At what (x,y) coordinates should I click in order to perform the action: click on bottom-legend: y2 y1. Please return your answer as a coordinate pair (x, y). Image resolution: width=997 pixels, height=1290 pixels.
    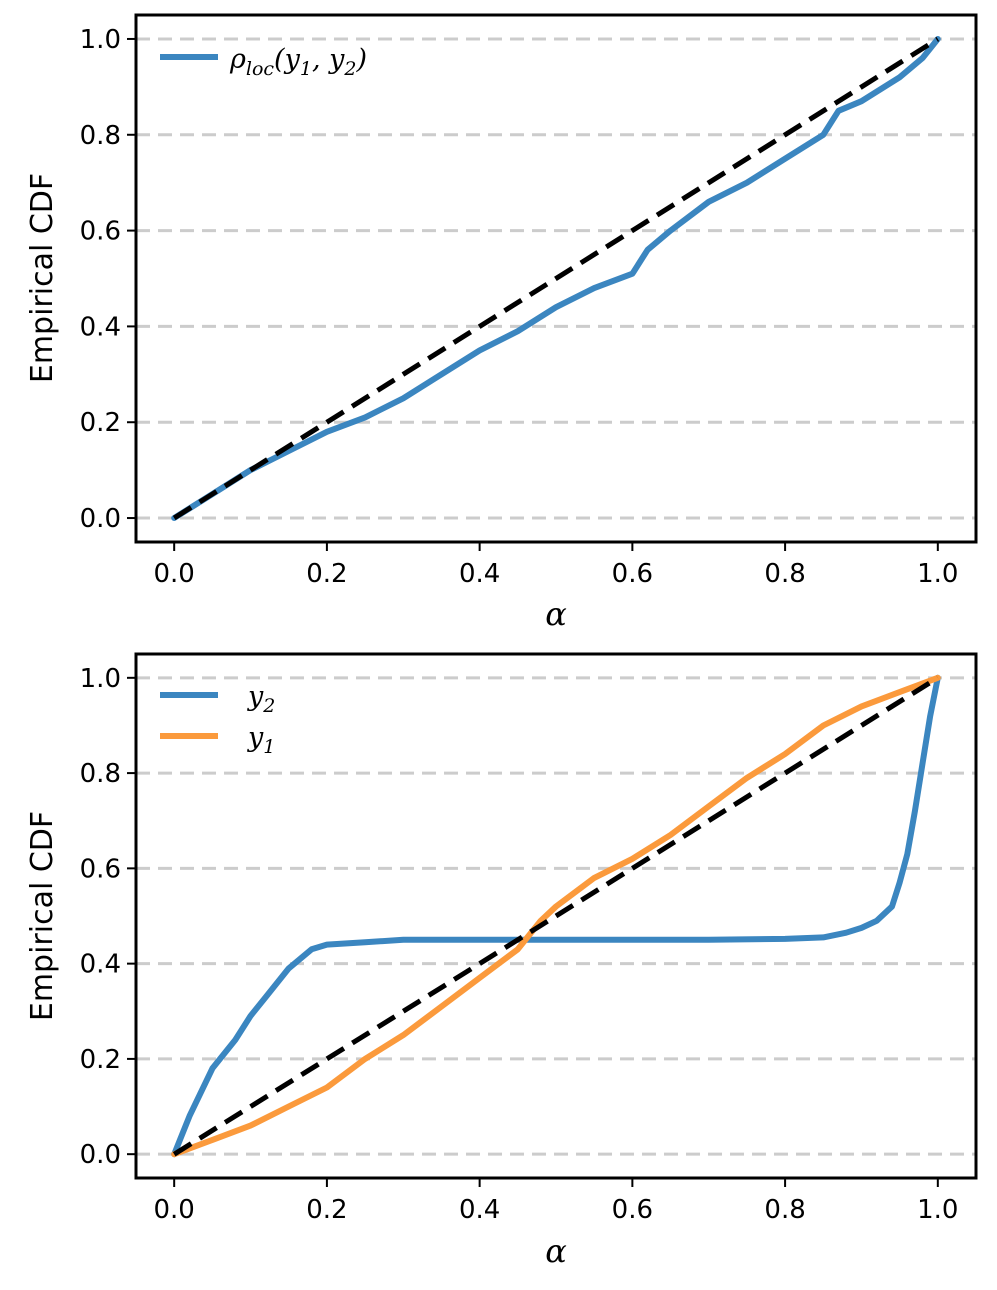
    Looking at the image, I should click on (217, 719).